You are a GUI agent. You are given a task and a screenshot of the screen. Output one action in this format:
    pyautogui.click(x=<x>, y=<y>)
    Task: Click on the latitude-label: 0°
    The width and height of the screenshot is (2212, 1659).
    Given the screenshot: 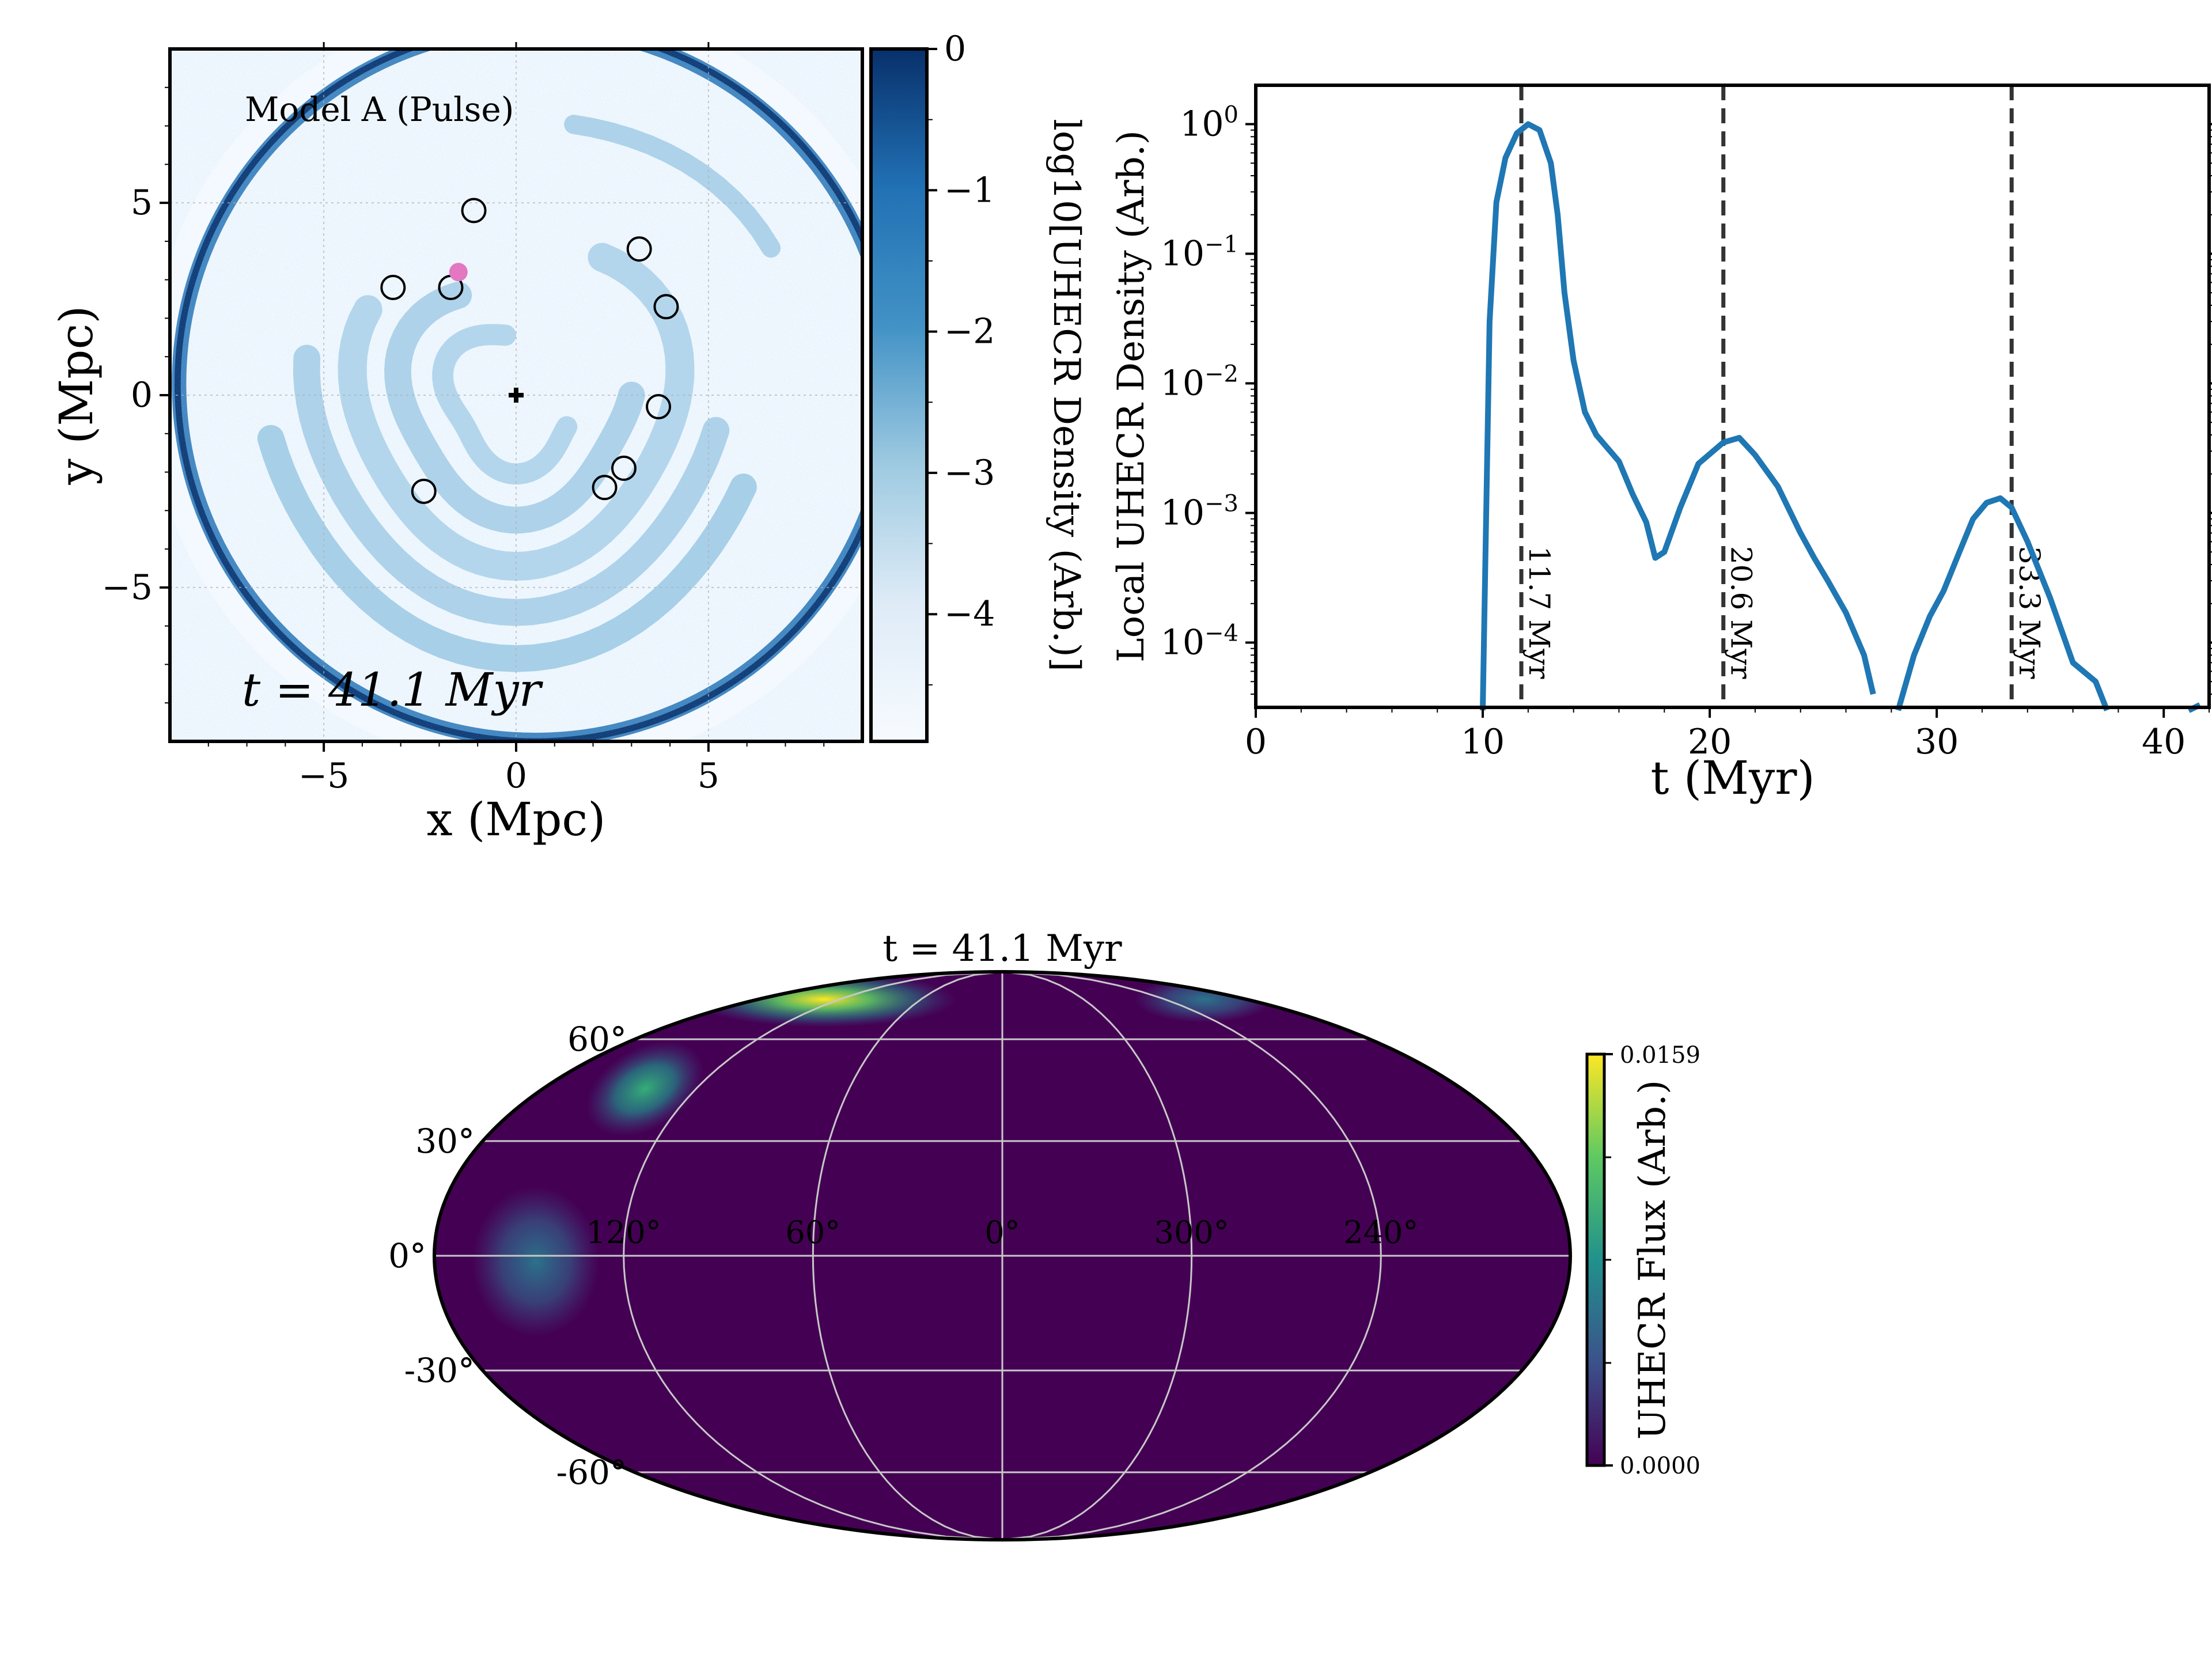 What is the action you would take?
    pyautogui.click(x=407, y=1255)
    